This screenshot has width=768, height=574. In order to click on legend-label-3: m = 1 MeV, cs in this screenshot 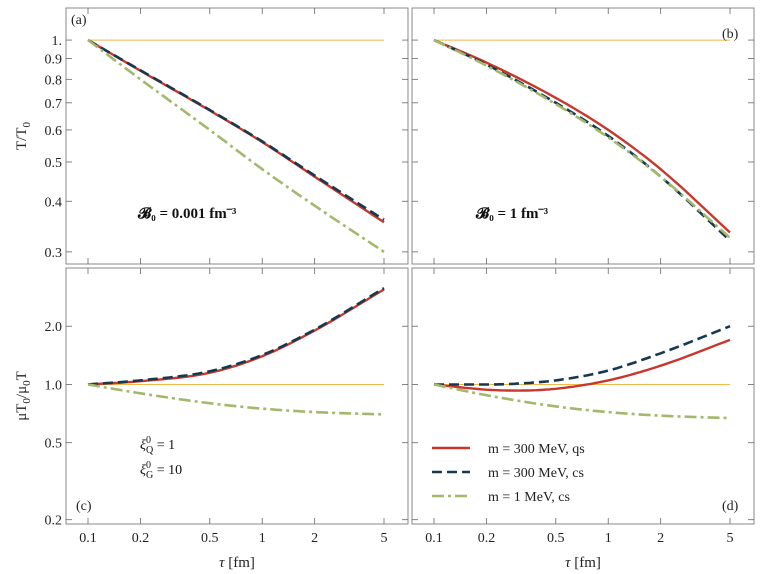, I will do `click(529, 497)`.